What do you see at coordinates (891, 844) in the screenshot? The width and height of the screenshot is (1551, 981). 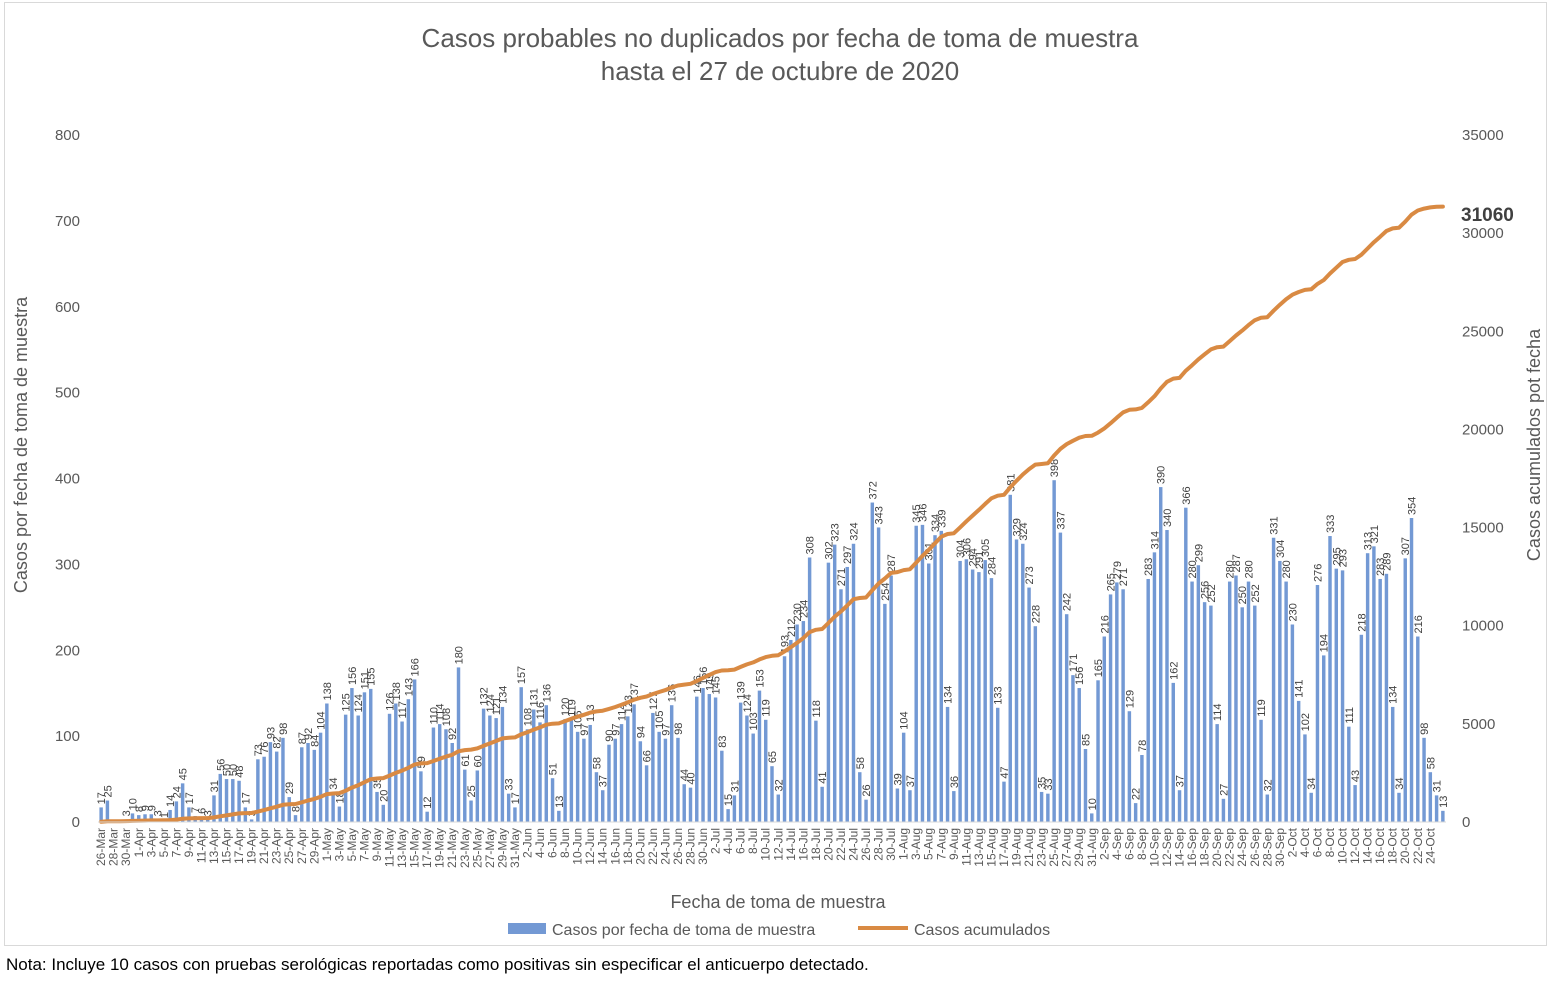 I see `x-tick-label: 30-Jul` at bounding box center [891, 844].